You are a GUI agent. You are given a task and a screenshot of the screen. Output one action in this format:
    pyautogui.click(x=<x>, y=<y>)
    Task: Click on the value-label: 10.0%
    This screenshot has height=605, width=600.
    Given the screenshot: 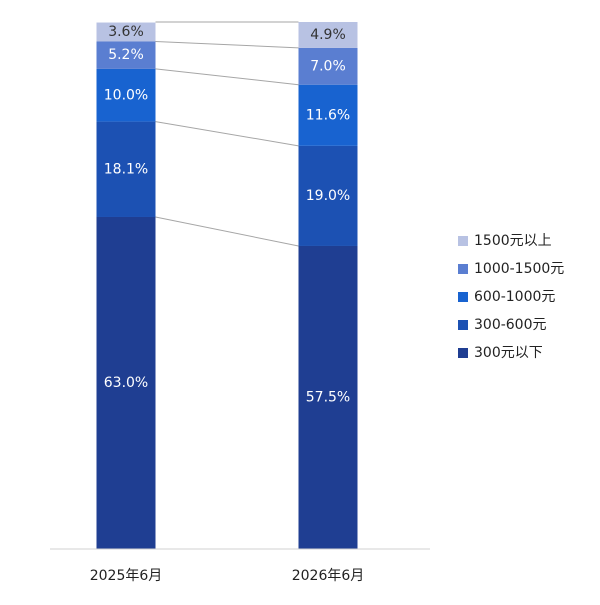 What is the action you would take?
    pyautogui.click(x=126, y=95)
    